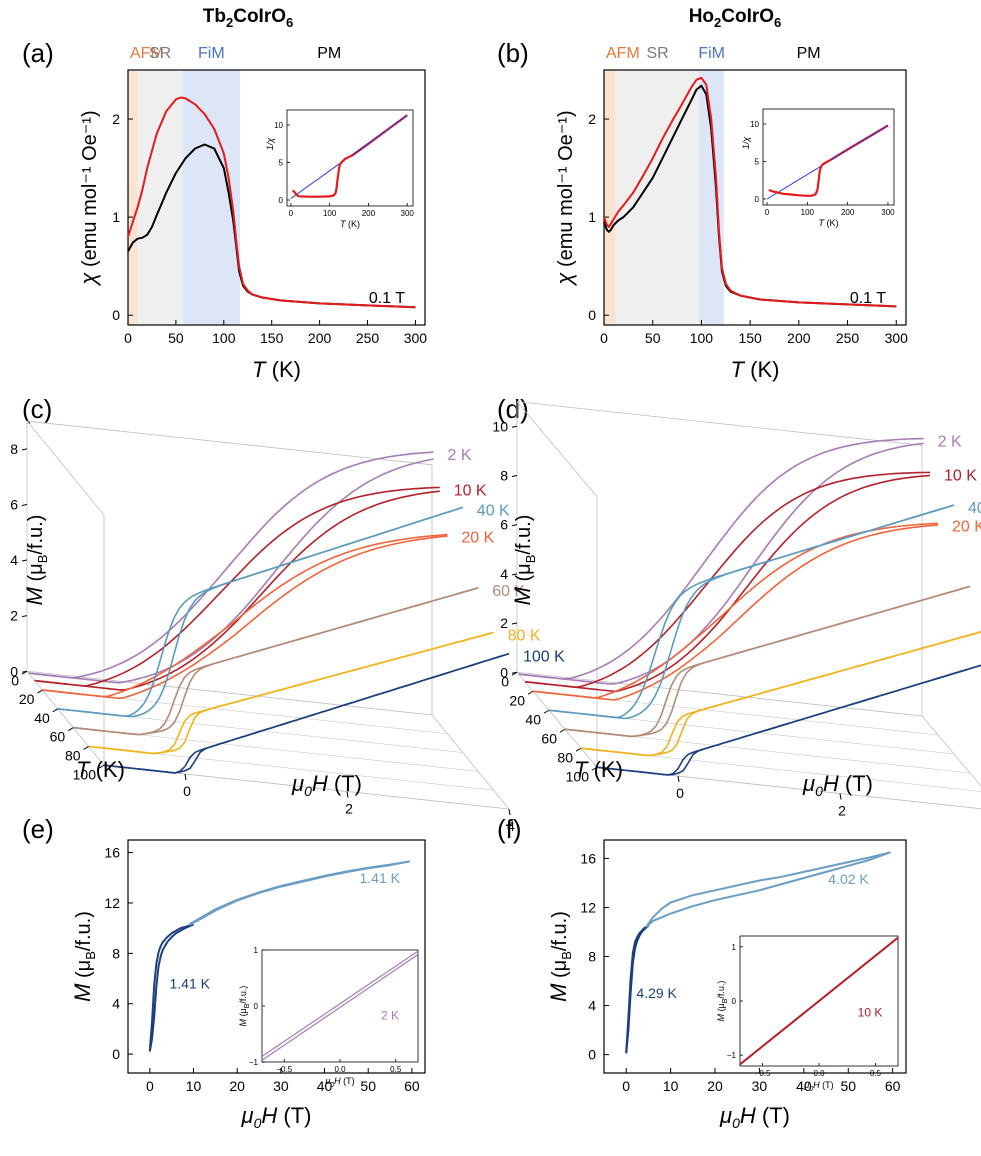  Describe the element at coordinates (320, 783) in the screenshot. I see `h-axis-symbol2: H` at that location.